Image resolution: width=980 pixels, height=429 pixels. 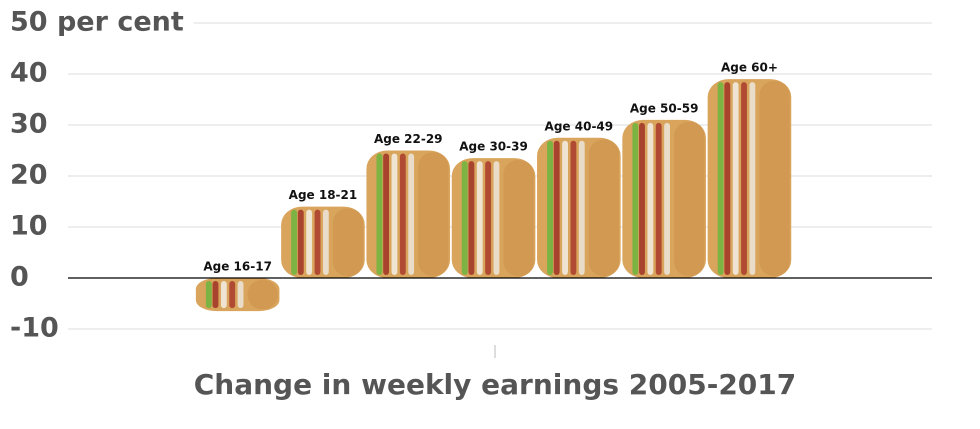 I want to click on y-tick-label: 0, so click(x=19, y=277).